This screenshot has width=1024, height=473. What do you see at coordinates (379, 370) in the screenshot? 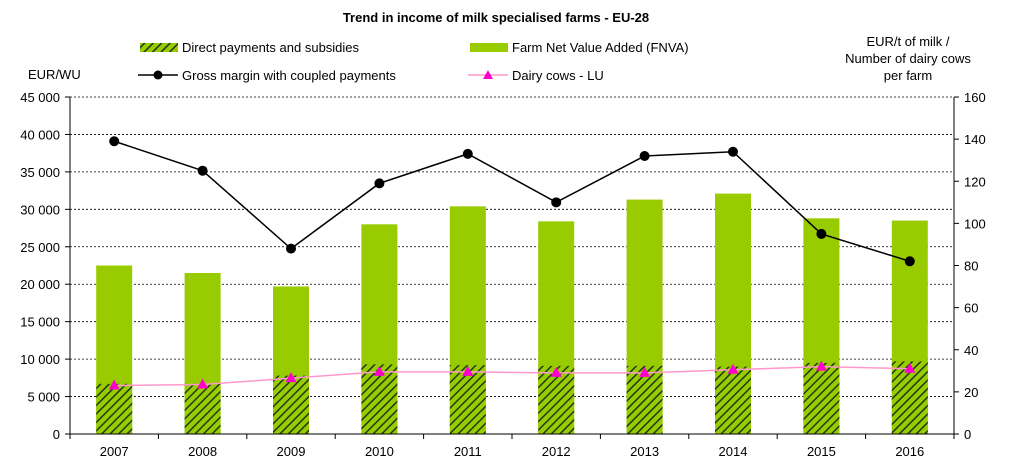
I see `dairy-cows-point-2010` at bounding box center [379, 370].